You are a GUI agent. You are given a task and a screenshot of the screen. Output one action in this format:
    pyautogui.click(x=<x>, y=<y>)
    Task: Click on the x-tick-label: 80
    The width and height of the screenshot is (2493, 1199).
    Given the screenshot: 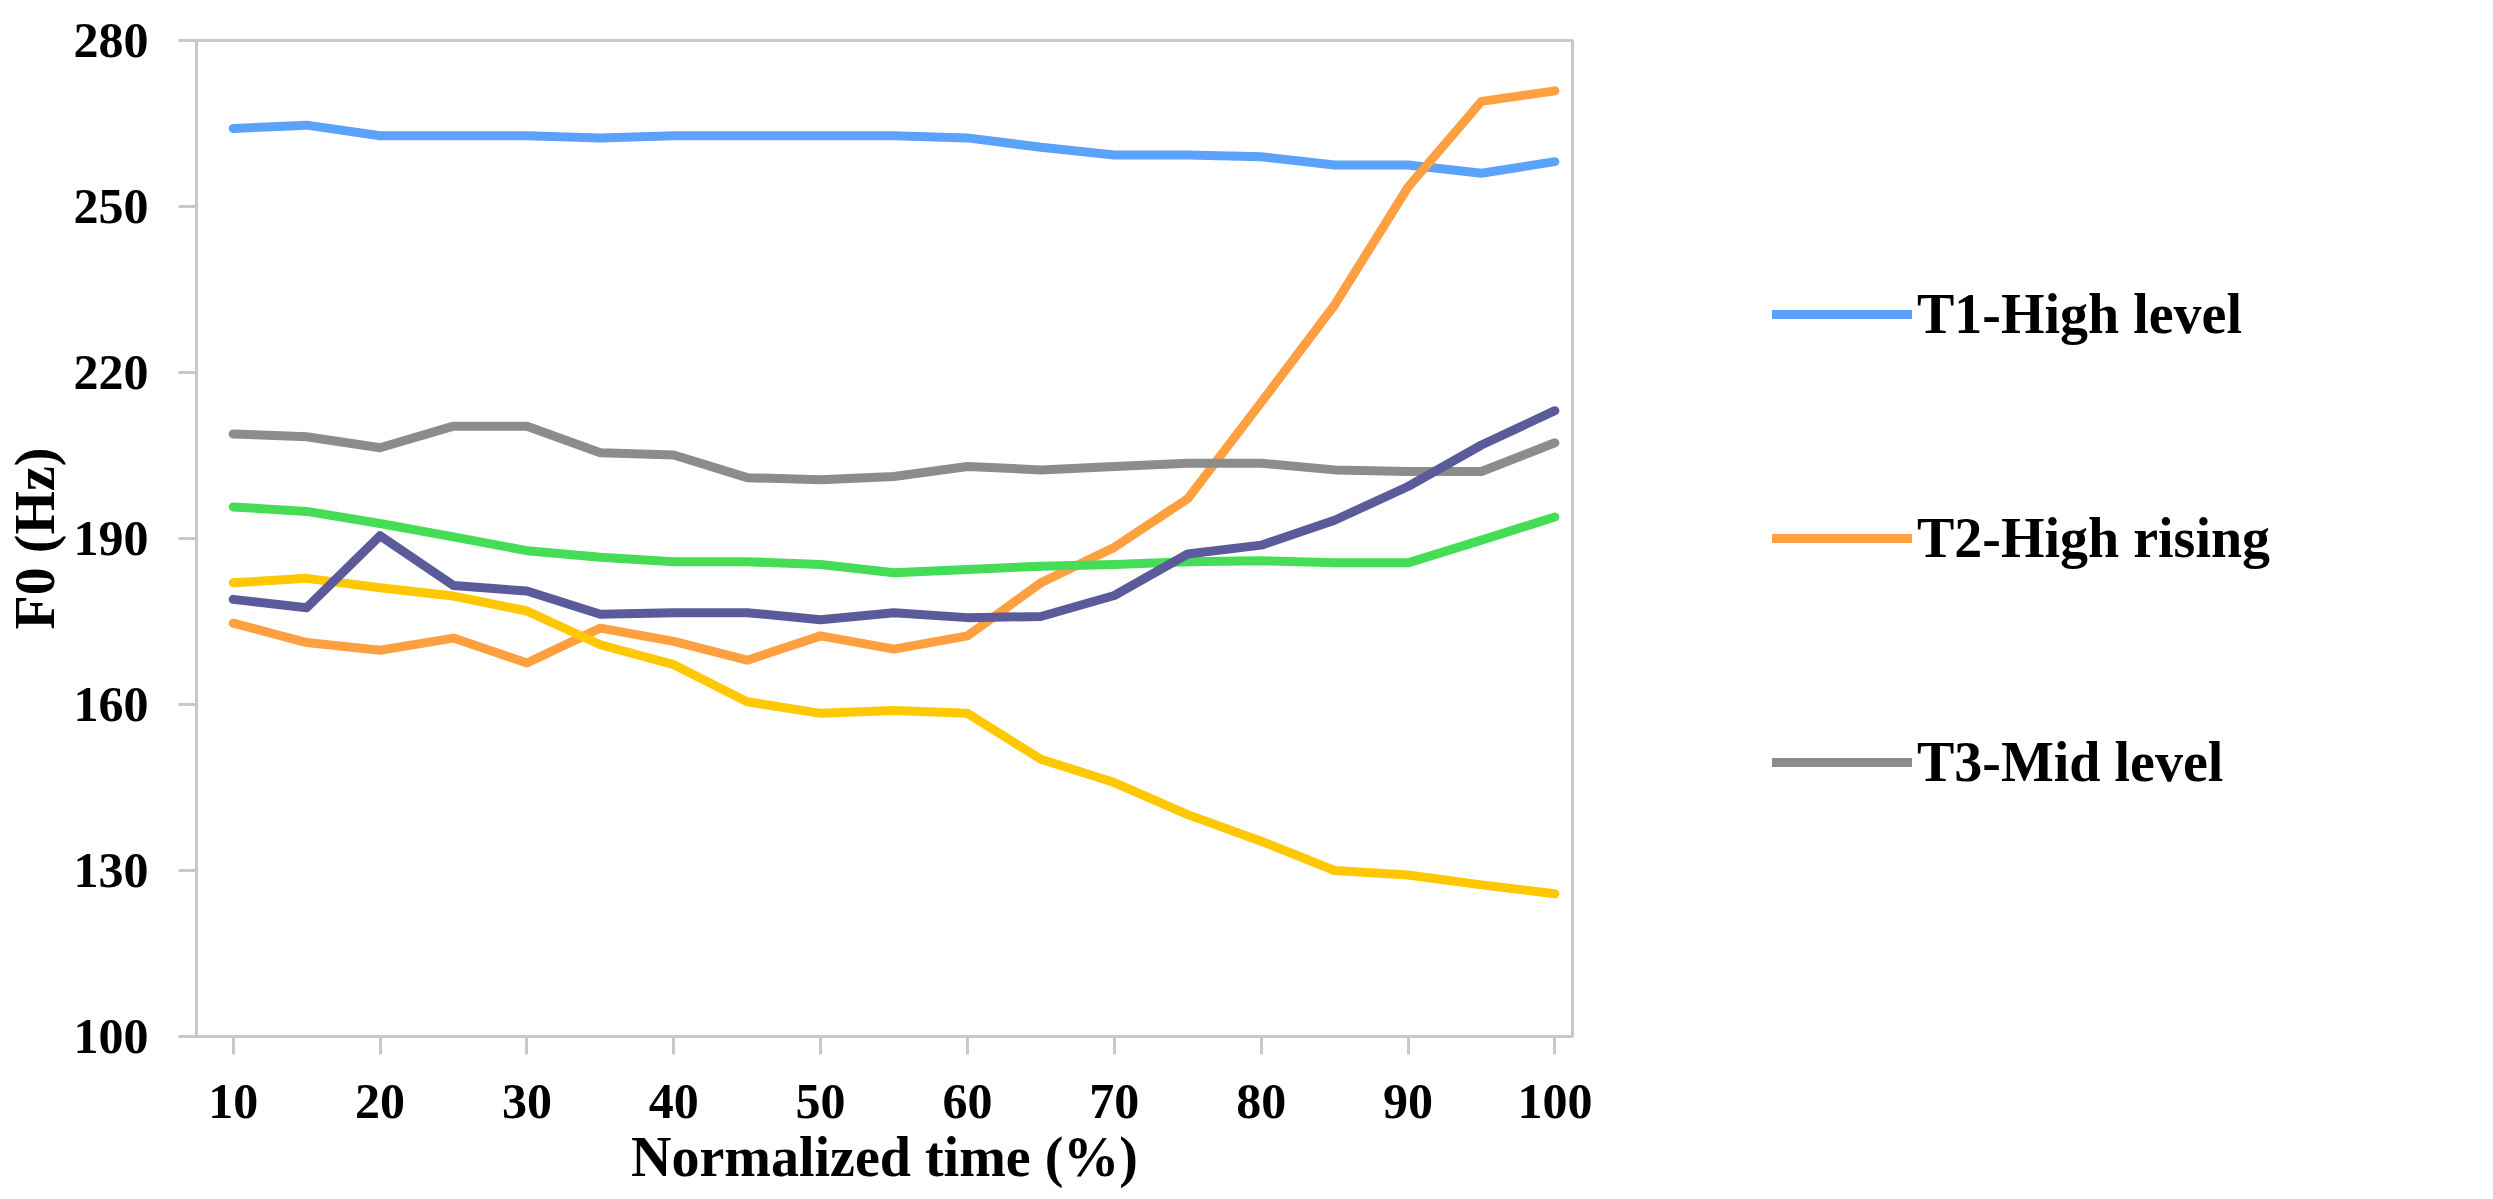 What is the action you would take?
    pyautogui.click(x=1261, y=1100)
    